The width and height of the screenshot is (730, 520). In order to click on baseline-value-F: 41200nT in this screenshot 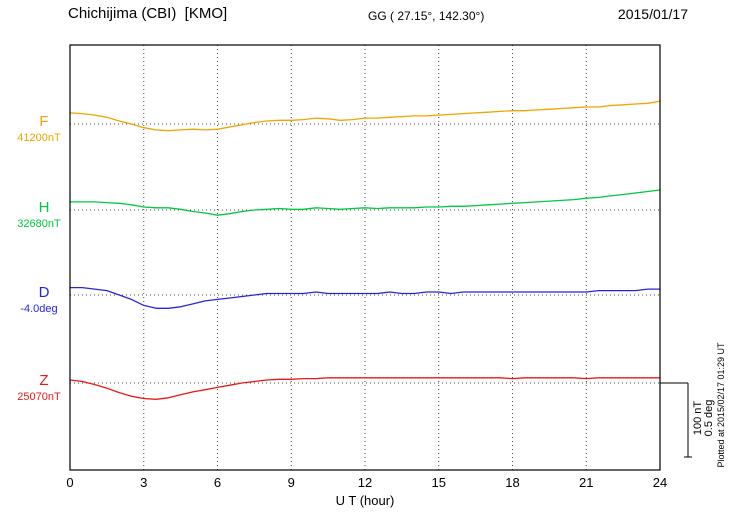, I will do `click(39, 138)`.